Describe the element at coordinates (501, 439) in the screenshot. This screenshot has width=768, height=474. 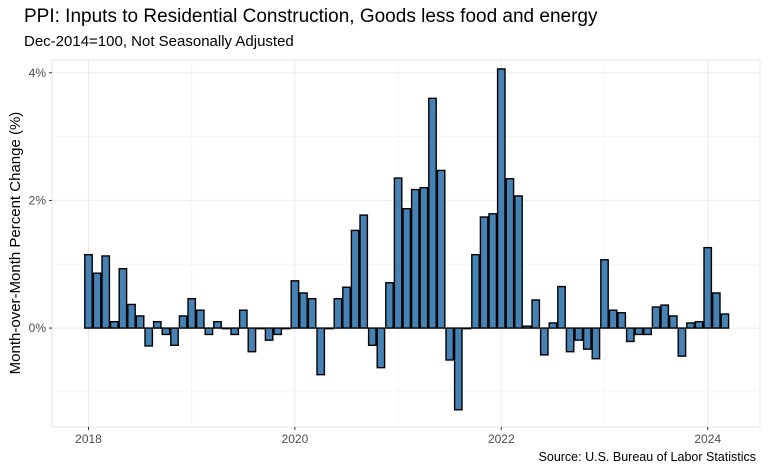
I see `x-tick-label: 2022` at that location.